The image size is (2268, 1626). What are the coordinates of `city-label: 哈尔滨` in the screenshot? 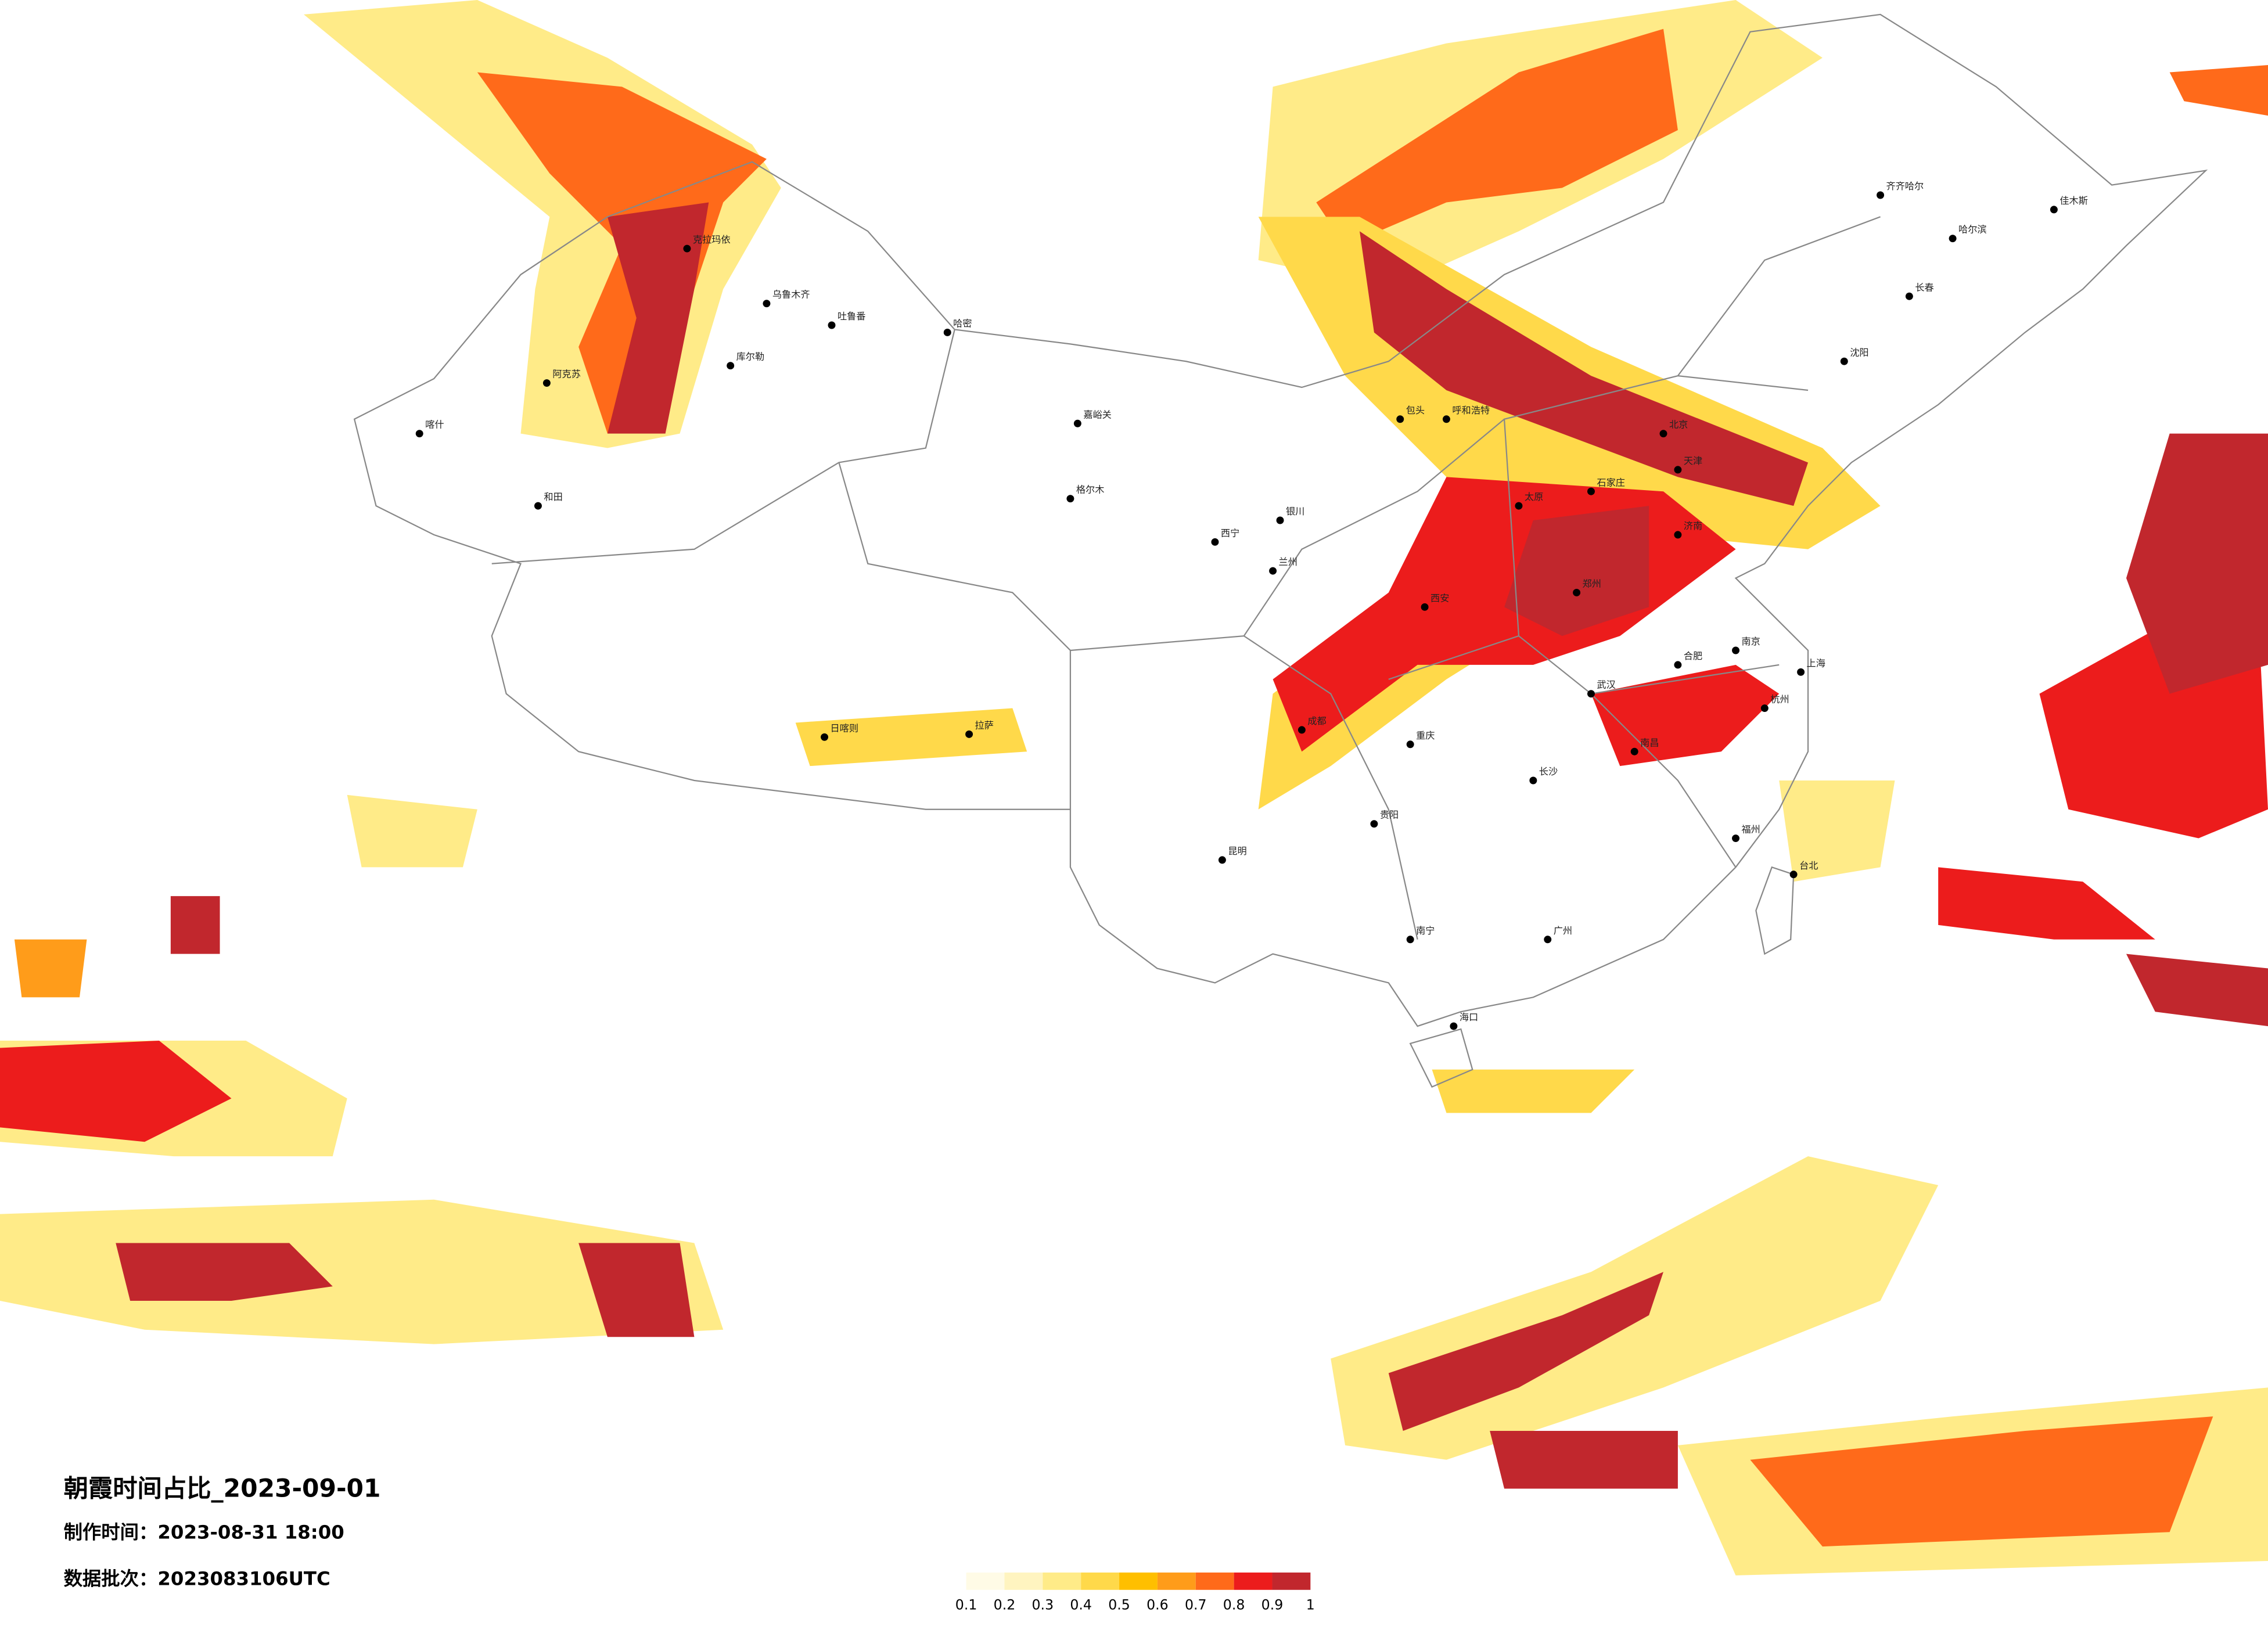 It's located at (1972, 230).